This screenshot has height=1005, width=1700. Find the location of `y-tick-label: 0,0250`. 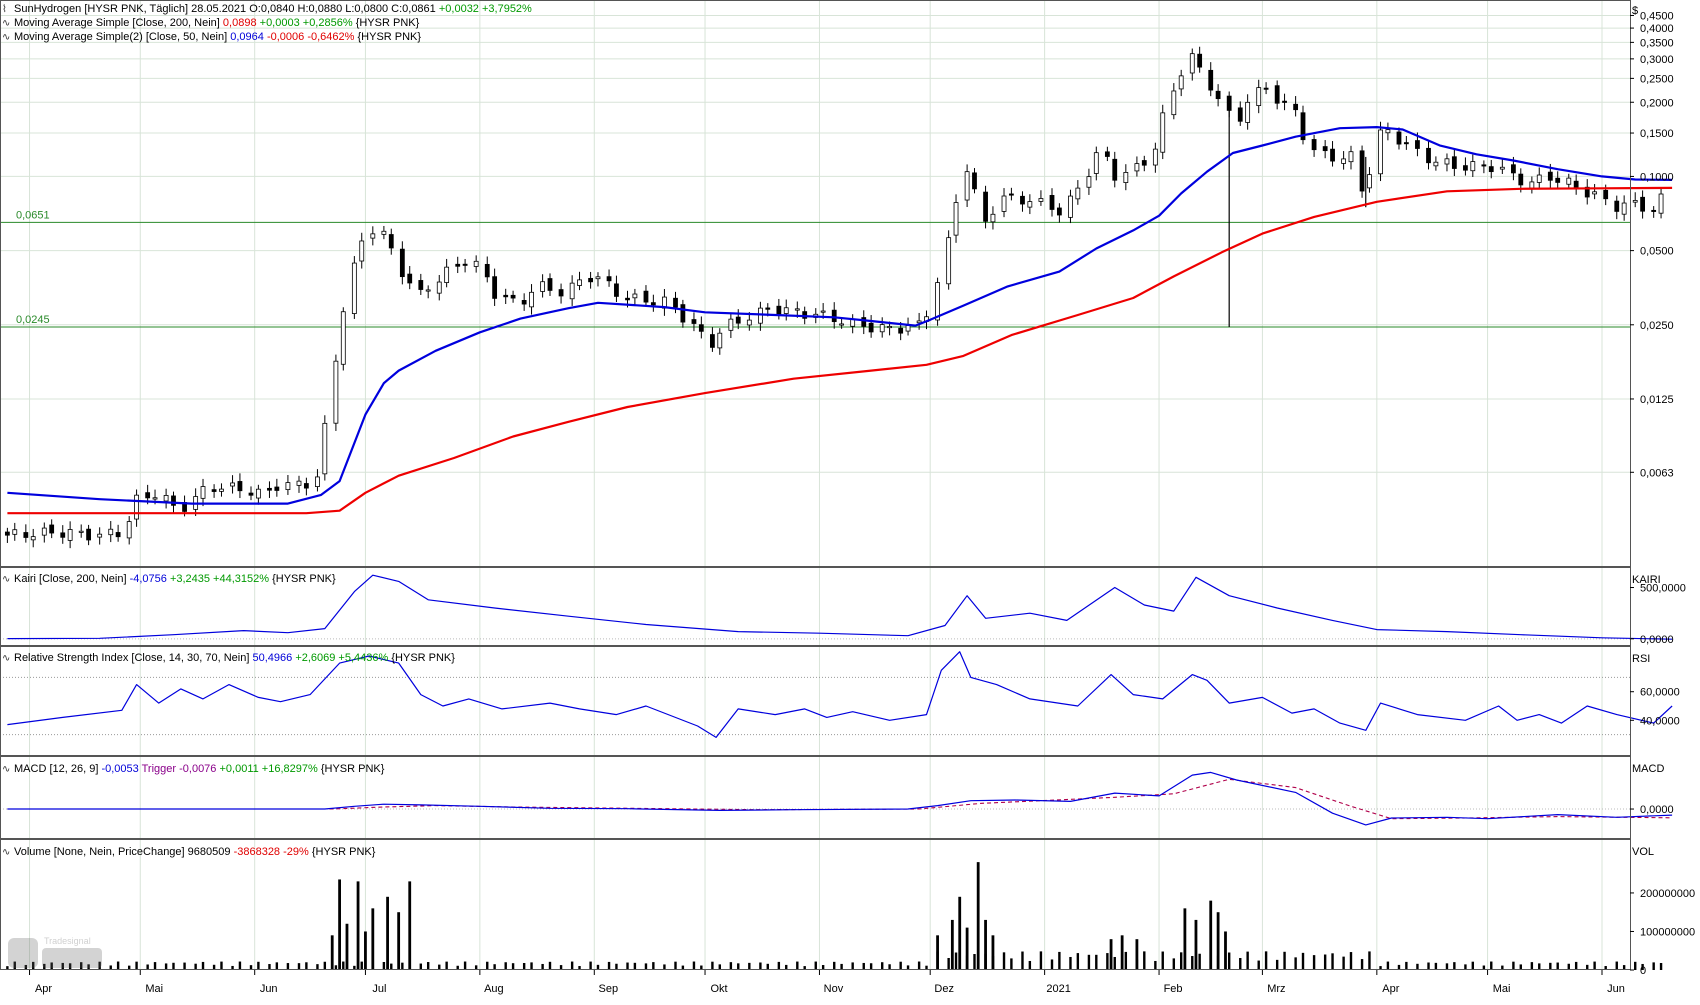

y-tick-label: 0,0250 is located at coordinates (1657, 326).